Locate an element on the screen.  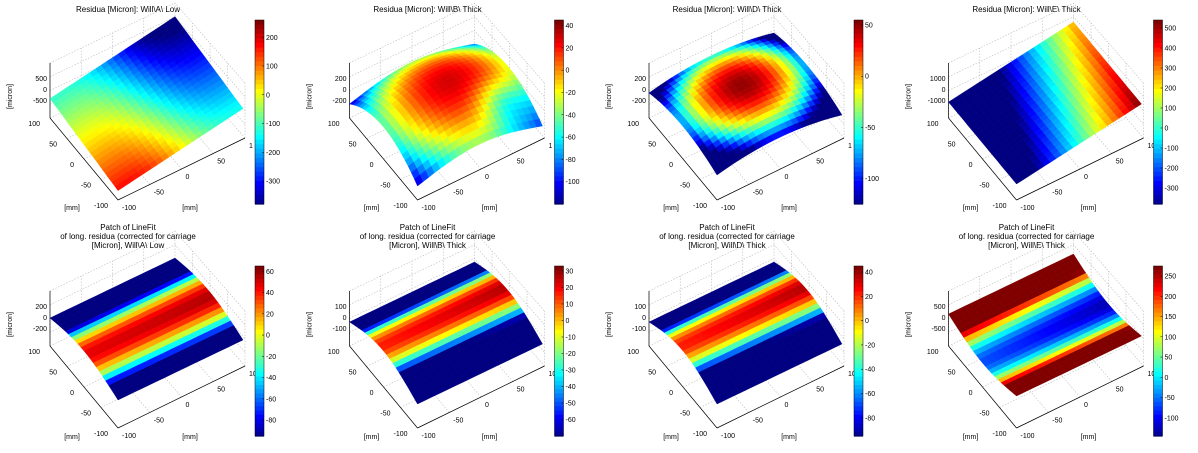
y-tick-label: 0 is located at coordinates (487, 177).